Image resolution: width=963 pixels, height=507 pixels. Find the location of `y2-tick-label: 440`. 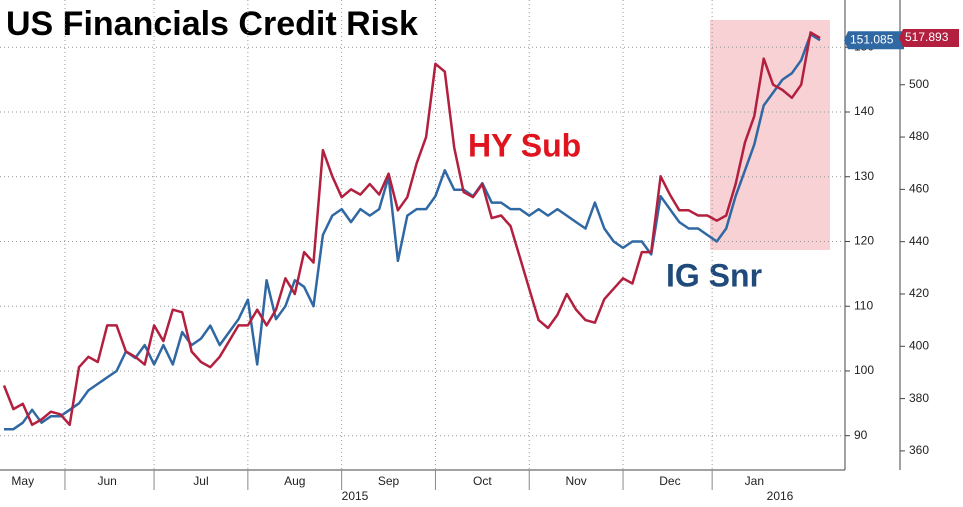

y2-tick-label: 440 is located at coordinates (919, 241).